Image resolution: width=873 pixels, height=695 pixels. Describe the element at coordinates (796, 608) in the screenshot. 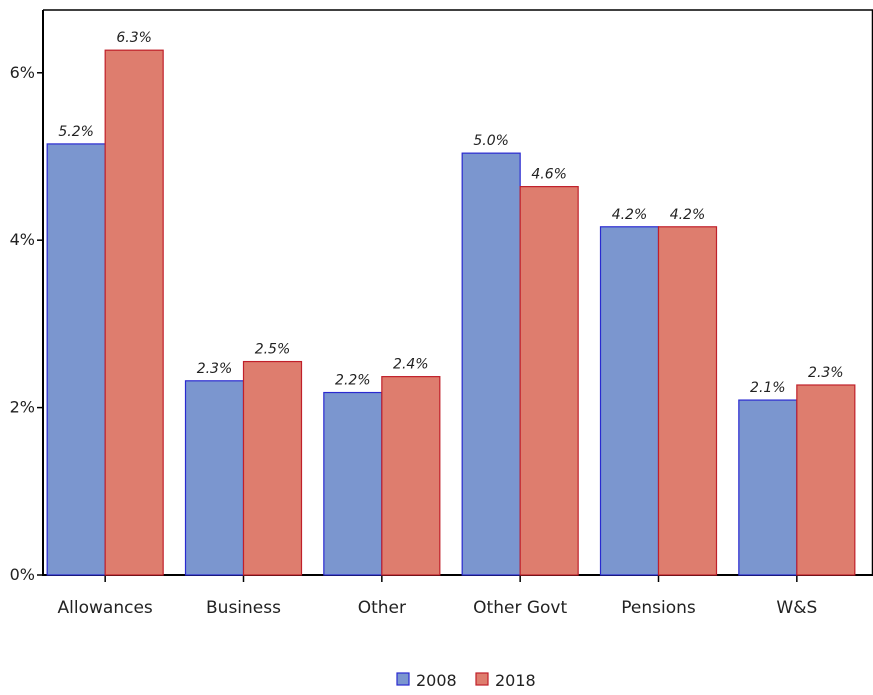

I see `x-category-label: W&S` at that location.